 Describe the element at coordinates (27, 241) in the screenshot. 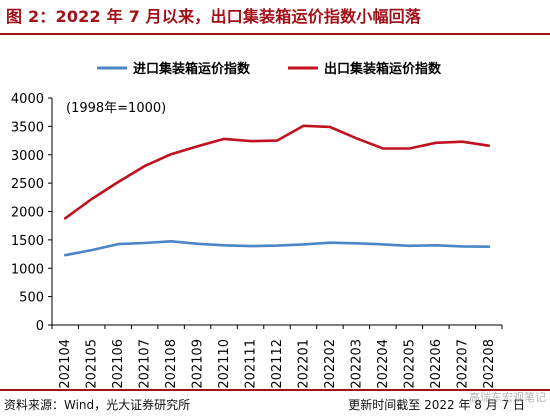

I see `y-tick-label: 1500` at that location.